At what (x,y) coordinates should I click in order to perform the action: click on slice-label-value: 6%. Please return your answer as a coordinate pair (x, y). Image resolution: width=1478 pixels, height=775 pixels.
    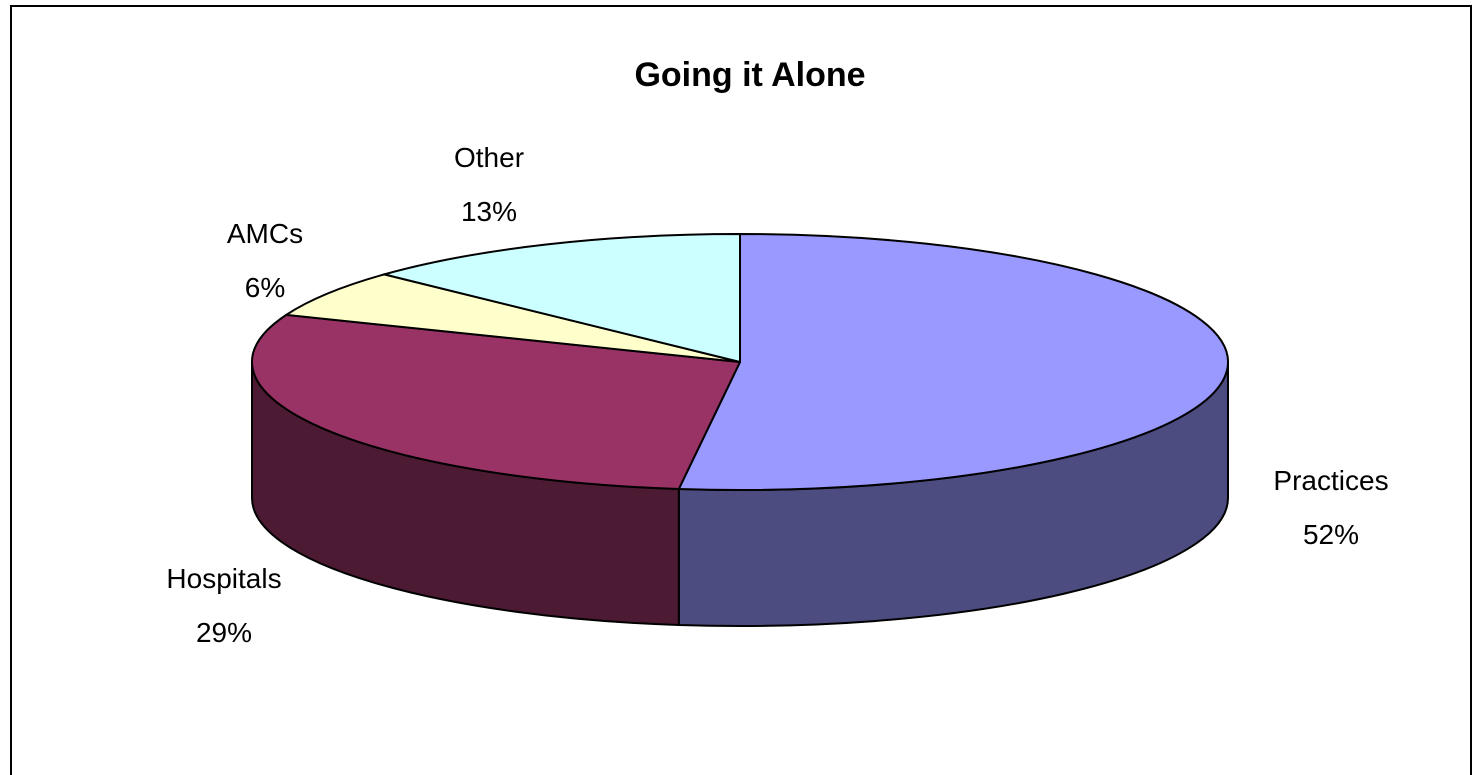
    Looking at the image, I should click on (265, 287).